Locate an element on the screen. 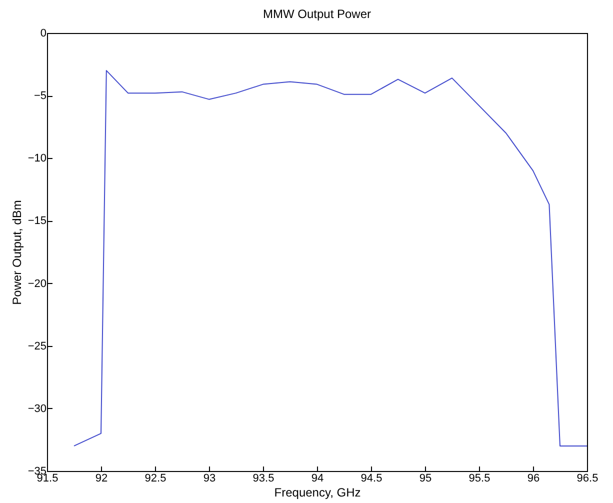 The image size is (613, 503). x-tick-label: 94 is located at coordinates (317, 478).